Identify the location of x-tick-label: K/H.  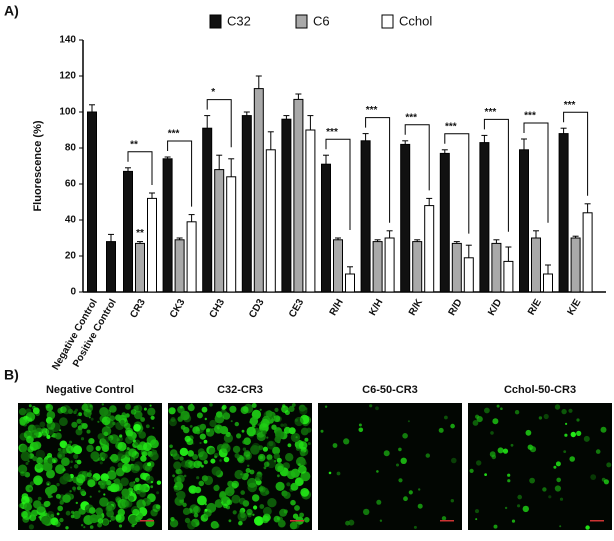
(376, 307).